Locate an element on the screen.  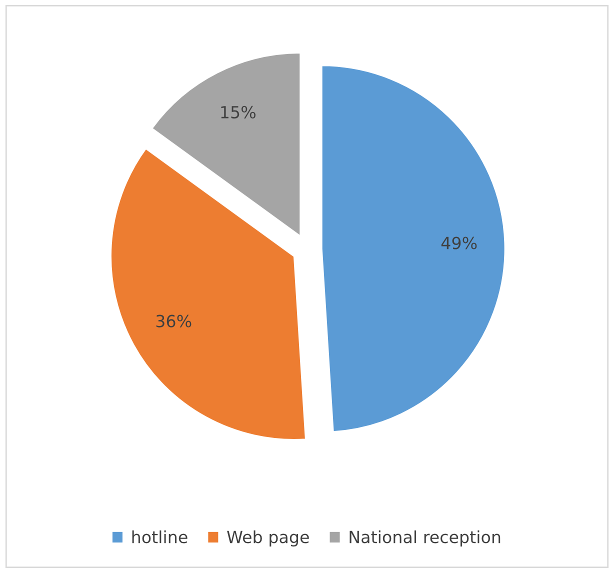
legend-label: Web page is located at coordinates (268, 538).